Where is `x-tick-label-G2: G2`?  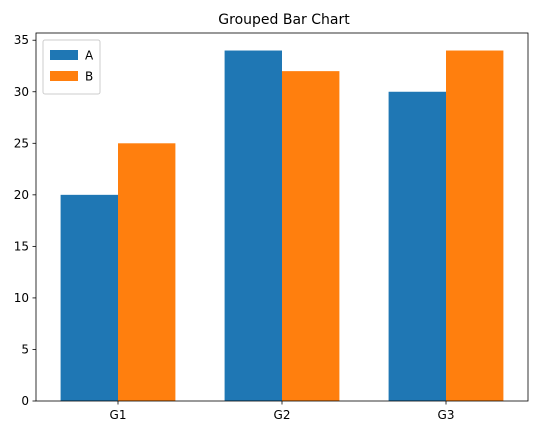
x-tick-label-G2: G2 is located at coordinates (282, 415).